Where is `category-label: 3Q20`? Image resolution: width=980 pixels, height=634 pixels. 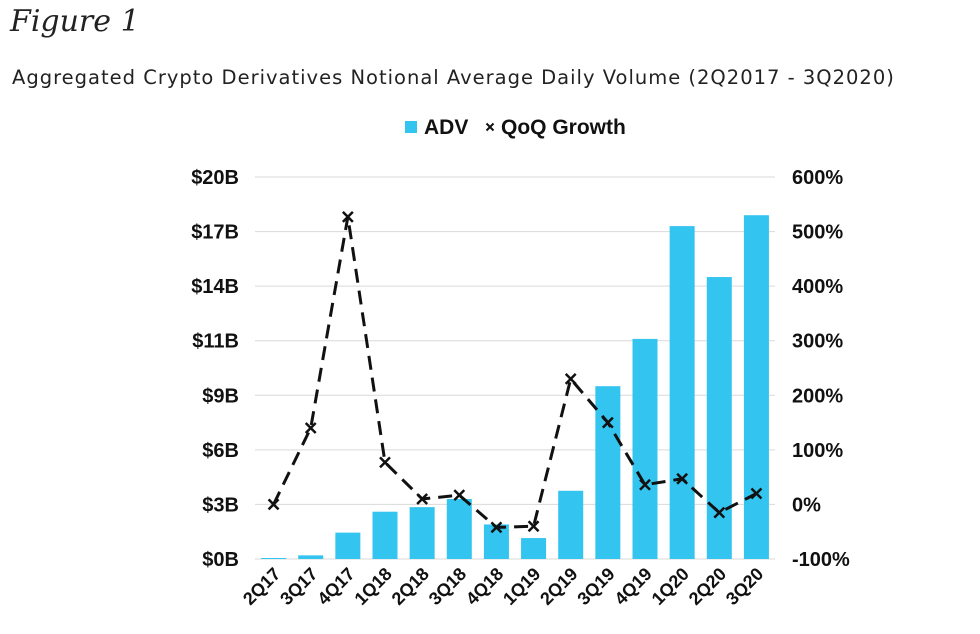
category-label: 3Q20 is located at coordinates (744, 586).